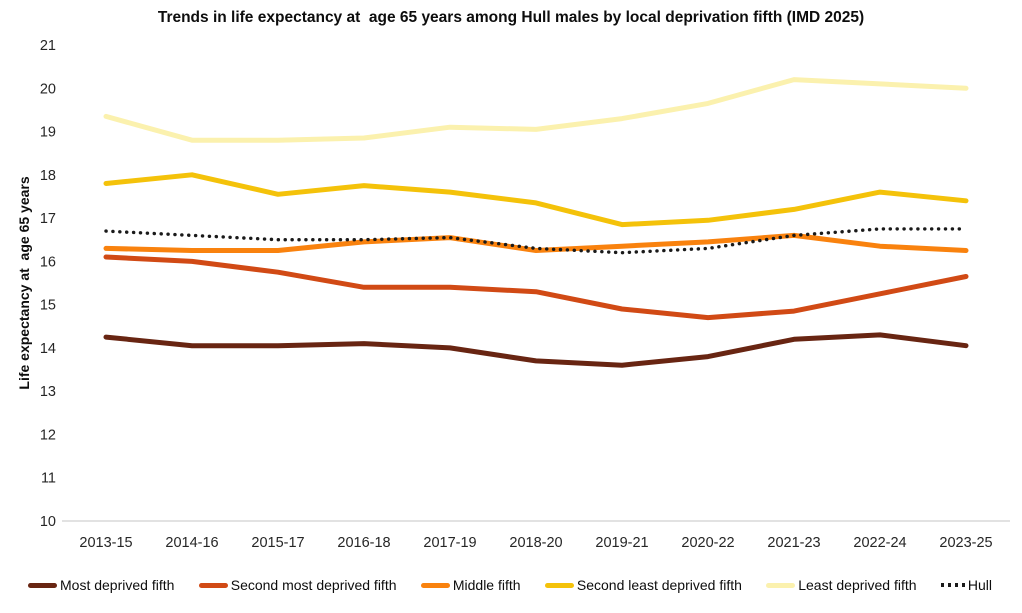 This screenshot has width=1022, height=613. Describe the element at coordinates (535, 543) in the screenshot. I see `x-tick-label: 2018-20` at that location.